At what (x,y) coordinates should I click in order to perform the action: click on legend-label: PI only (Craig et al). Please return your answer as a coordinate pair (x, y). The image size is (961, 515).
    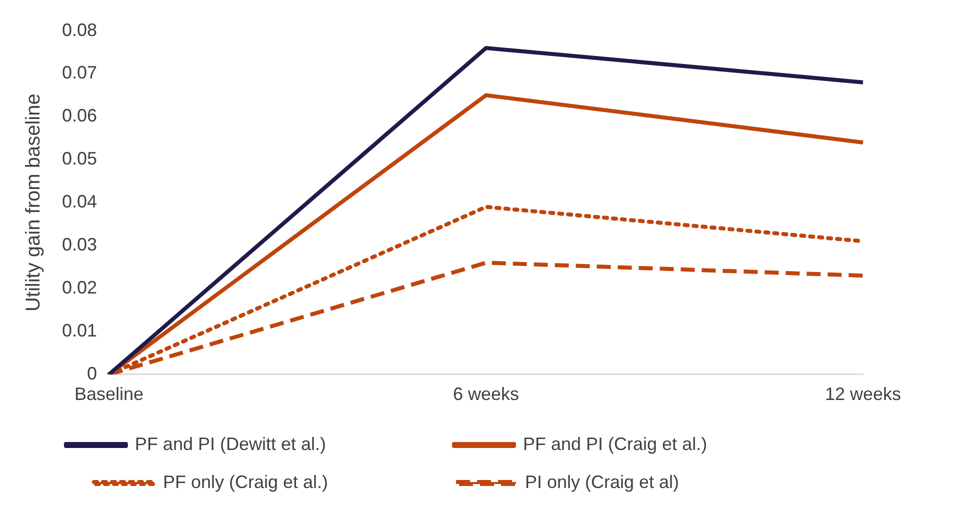
    Looking at the image, I should click on (656, 482).